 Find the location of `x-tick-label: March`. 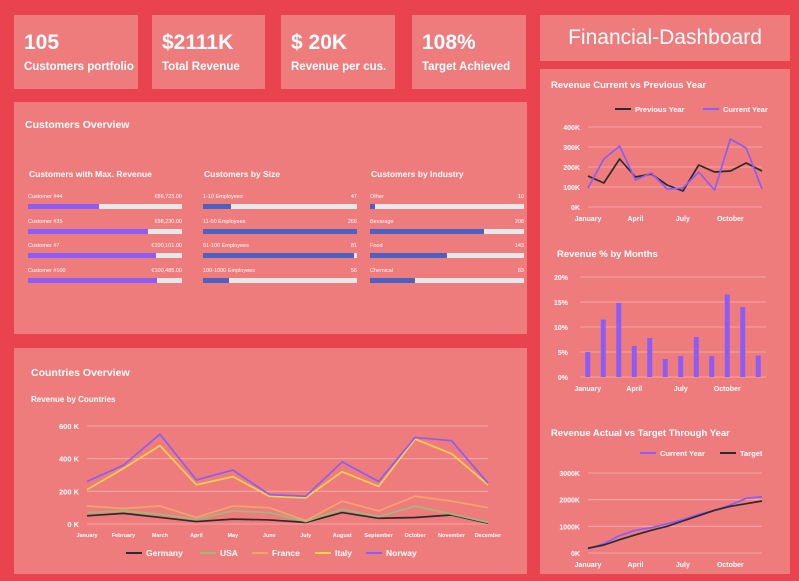

x-tick-label: March is located at coordinates (160, 536).